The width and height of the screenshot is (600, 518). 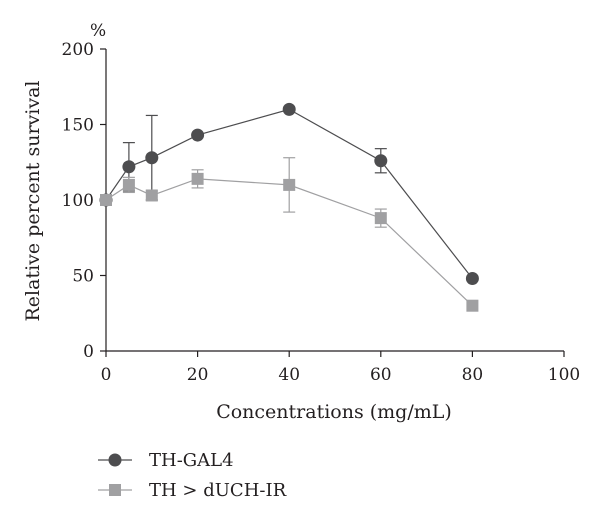 What do you see at coordinates (192, 475) in the screenshot?
I see `legend: TH-GAL4 TH > dUCH-IR` at bounding box center [192, 475].